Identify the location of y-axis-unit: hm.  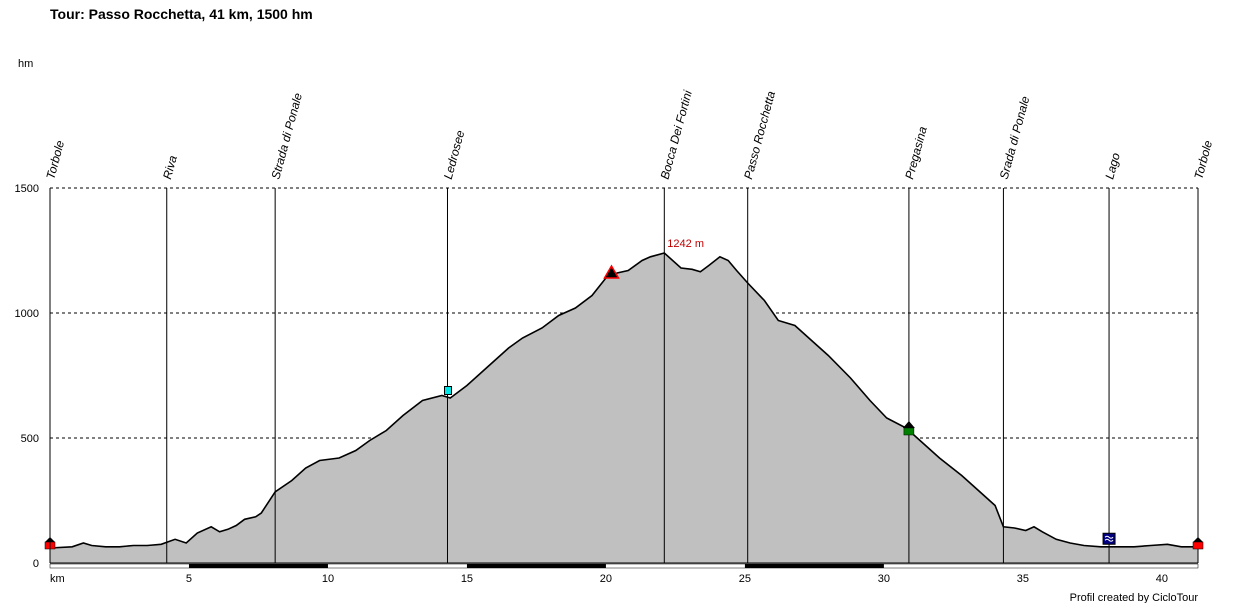
(25, 64).